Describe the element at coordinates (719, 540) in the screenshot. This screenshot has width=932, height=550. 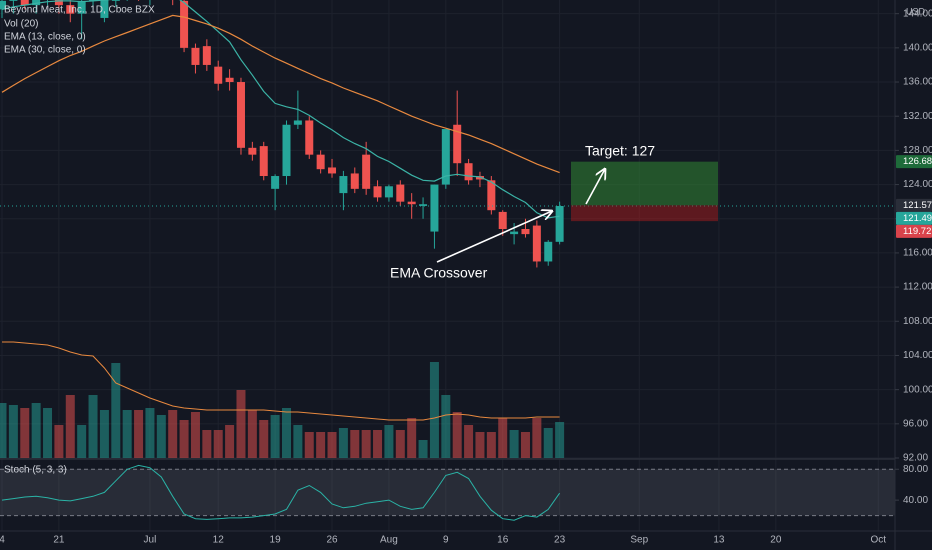
I see `x-tick-label: 13` at that location.